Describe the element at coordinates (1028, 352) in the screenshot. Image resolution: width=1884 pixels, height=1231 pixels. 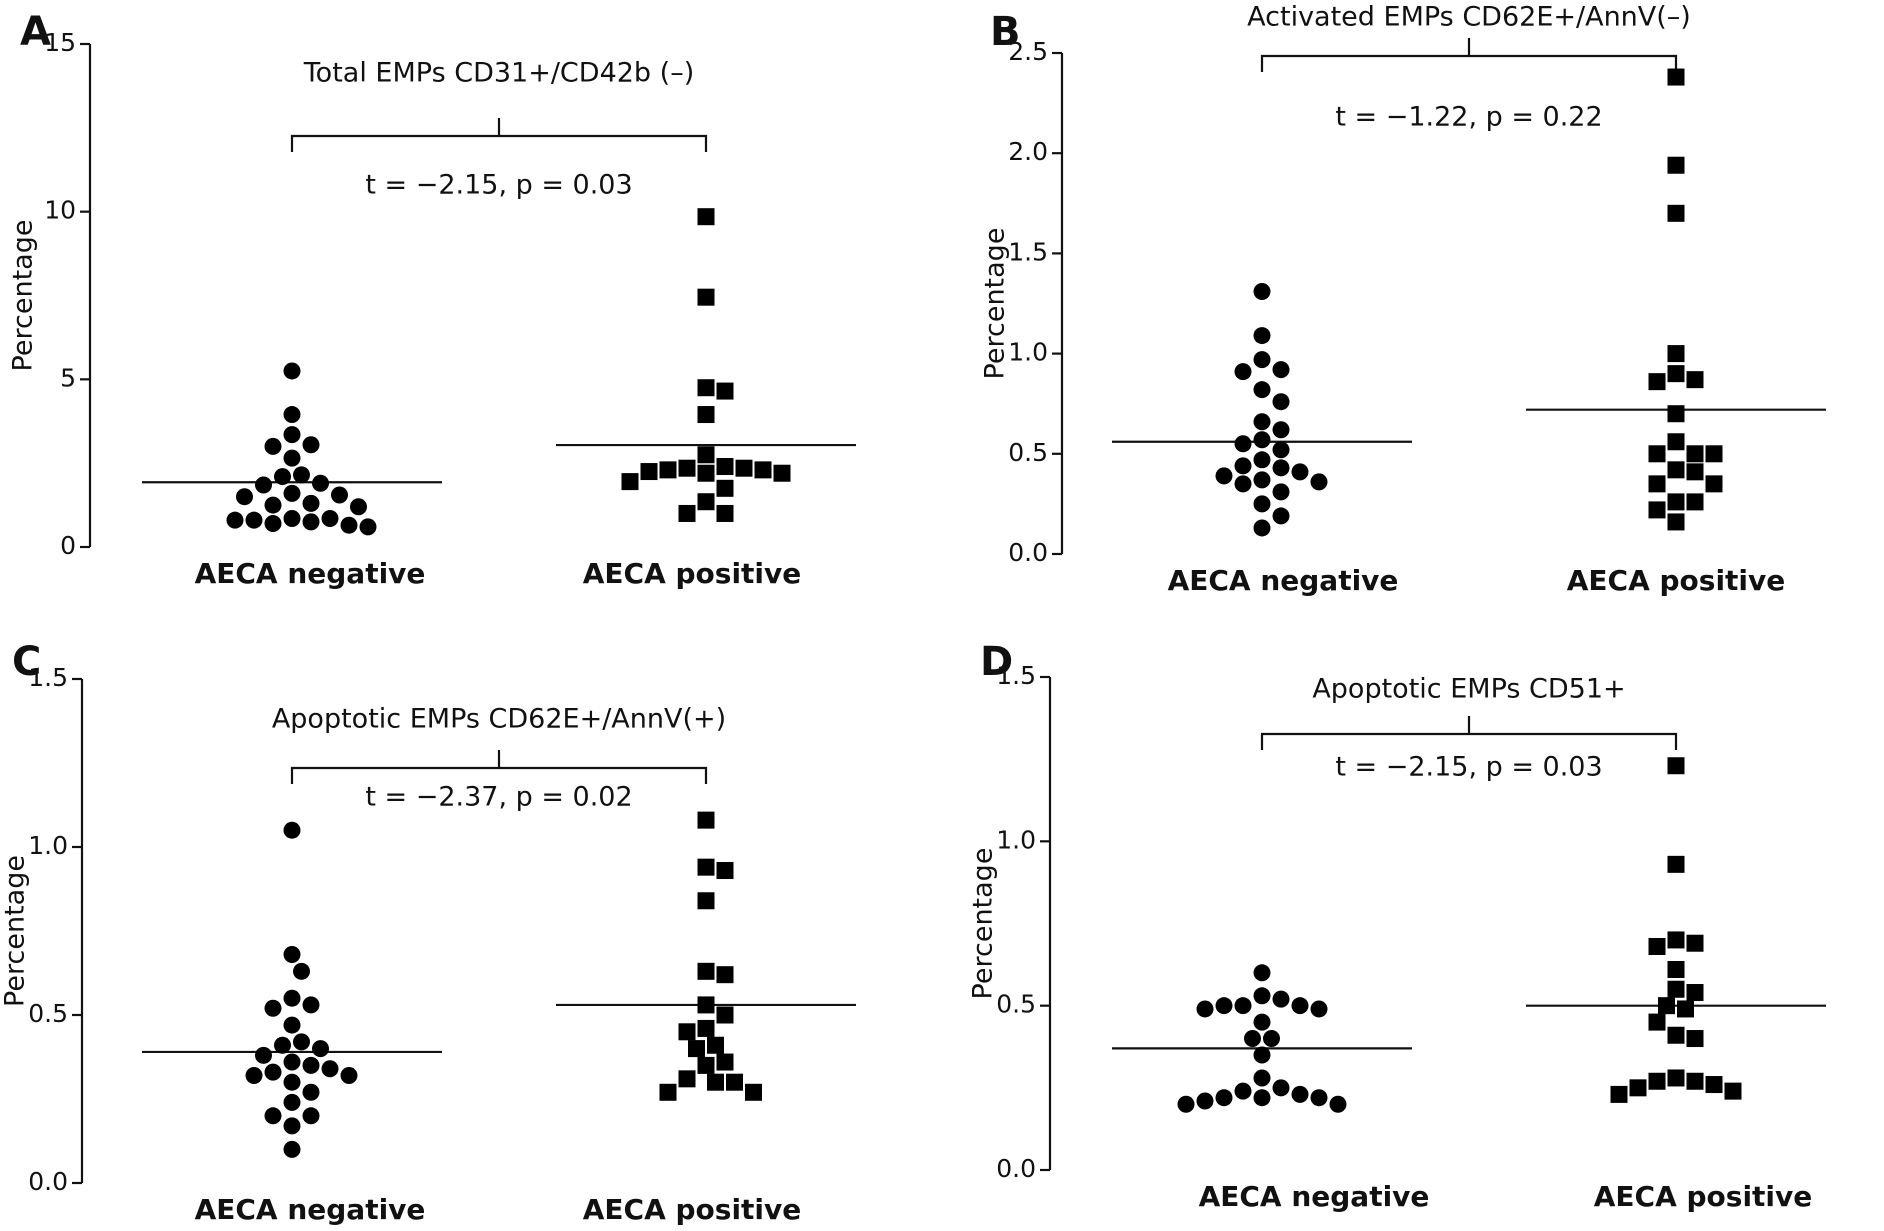
I see `y-tick-label: 1.0` at that location.